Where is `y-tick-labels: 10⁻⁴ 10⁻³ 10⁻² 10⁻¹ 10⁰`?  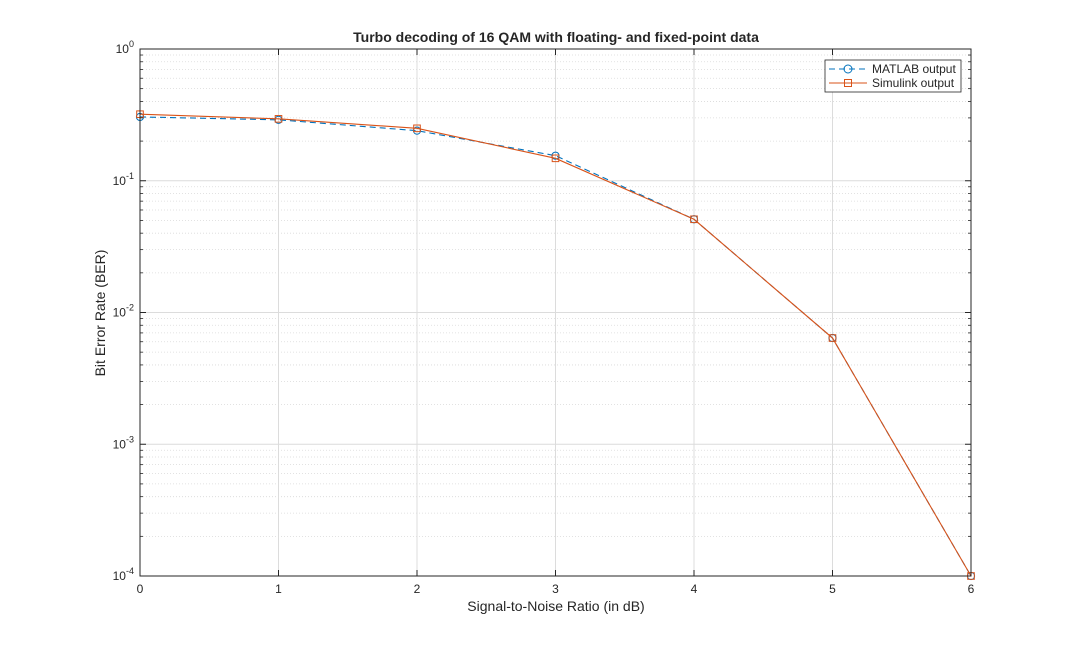
y-tick-labels: 10⁻⁴ 10⁻³ 10⁻² 10⁻¹ 10⁰ is located at coordinates (123, 311).